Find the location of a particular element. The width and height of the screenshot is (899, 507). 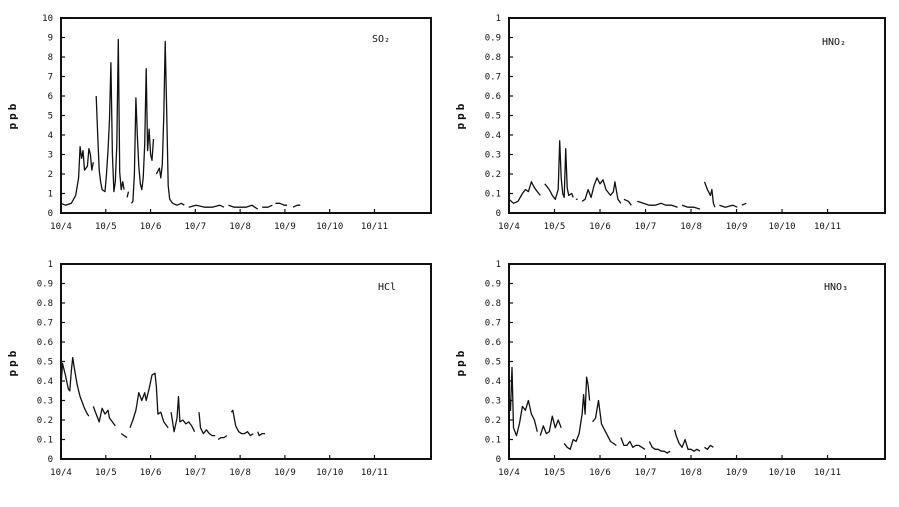

y-tick-label-hno2-2: 0.2 is located at coordinates (493, 175).